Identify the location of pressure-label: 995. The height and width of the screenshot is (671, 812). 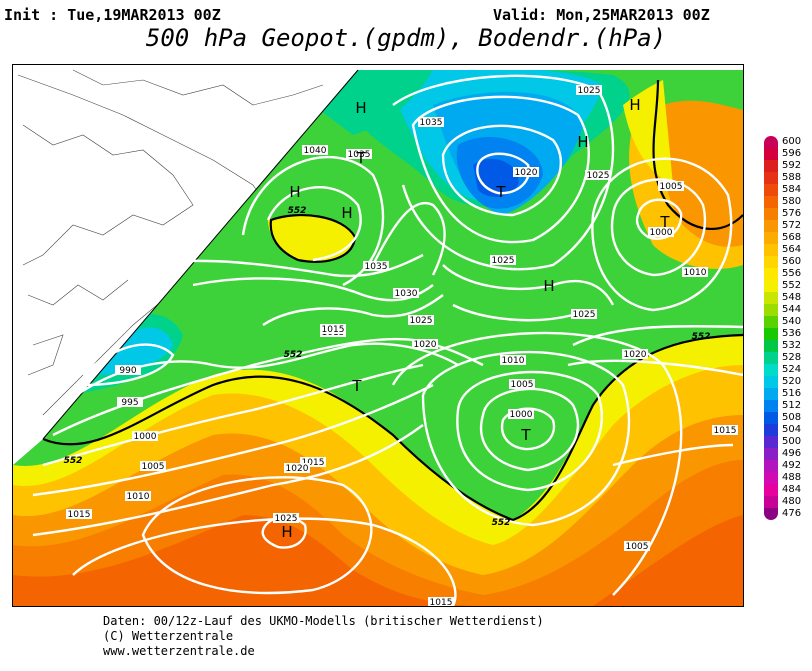
(129, 403).